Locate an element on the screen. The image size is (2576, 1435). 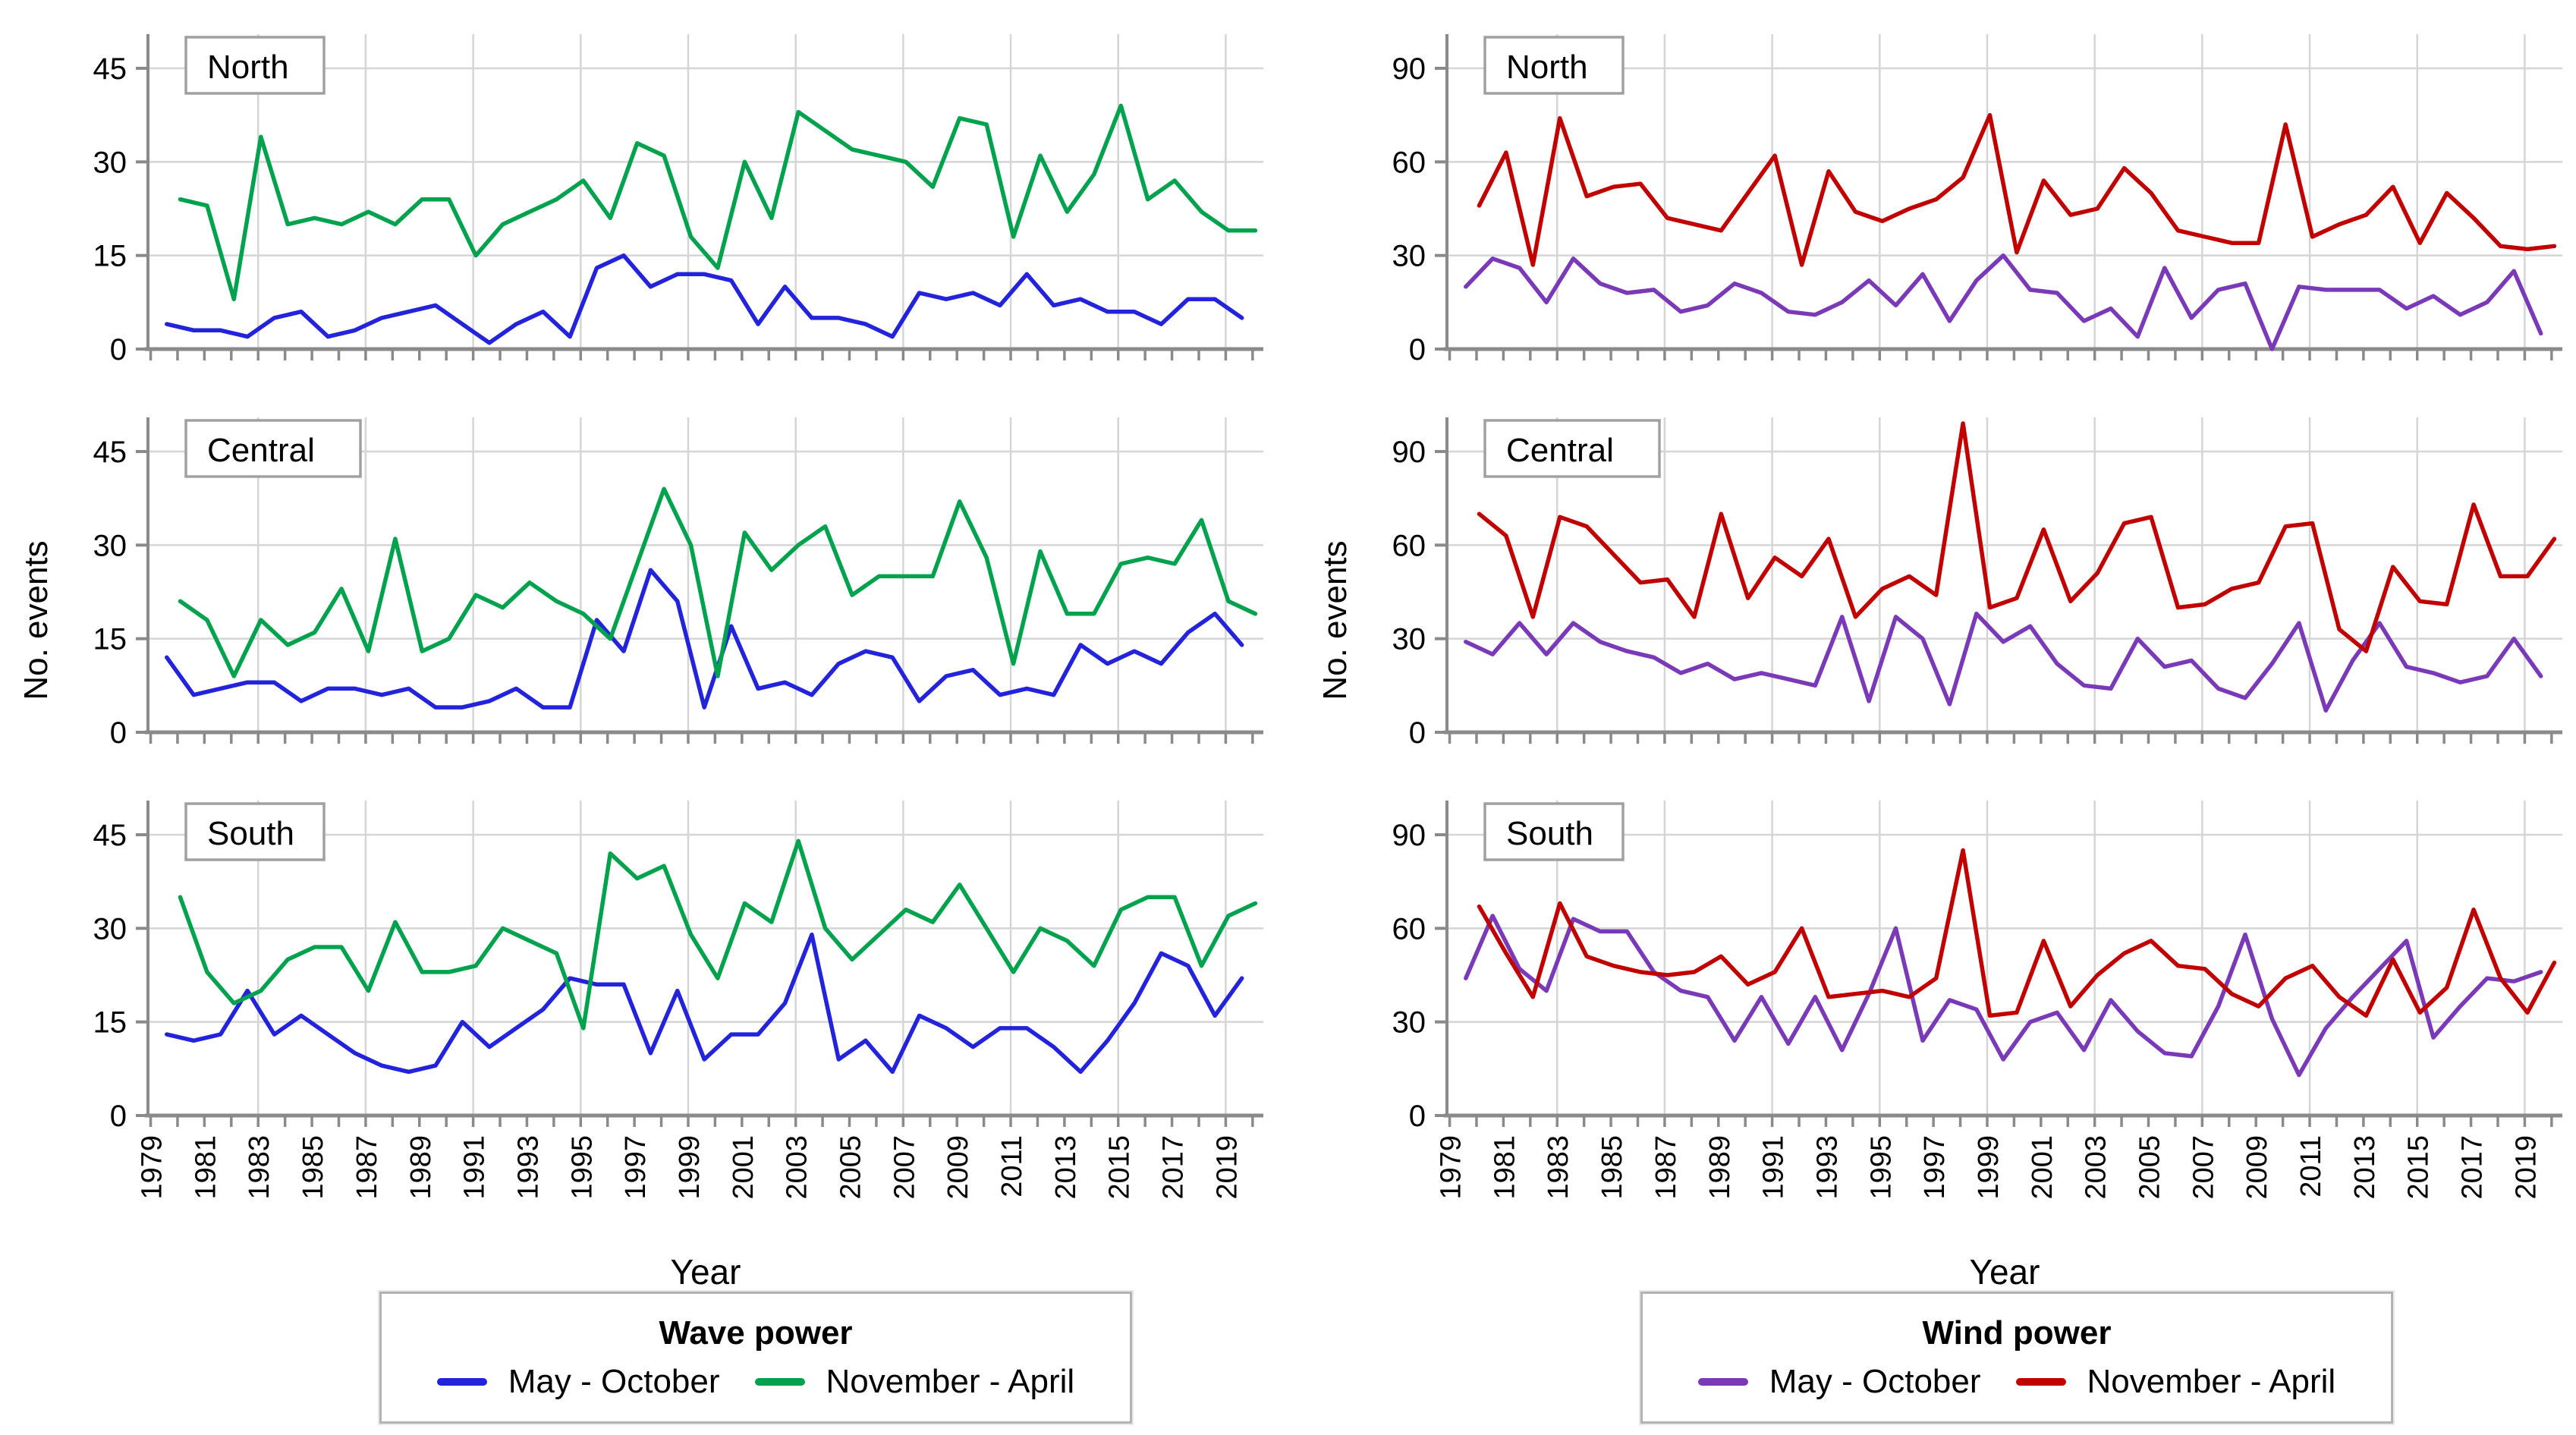
legend-row-wave: May - October November - April is located at coordinates (755, 1382).